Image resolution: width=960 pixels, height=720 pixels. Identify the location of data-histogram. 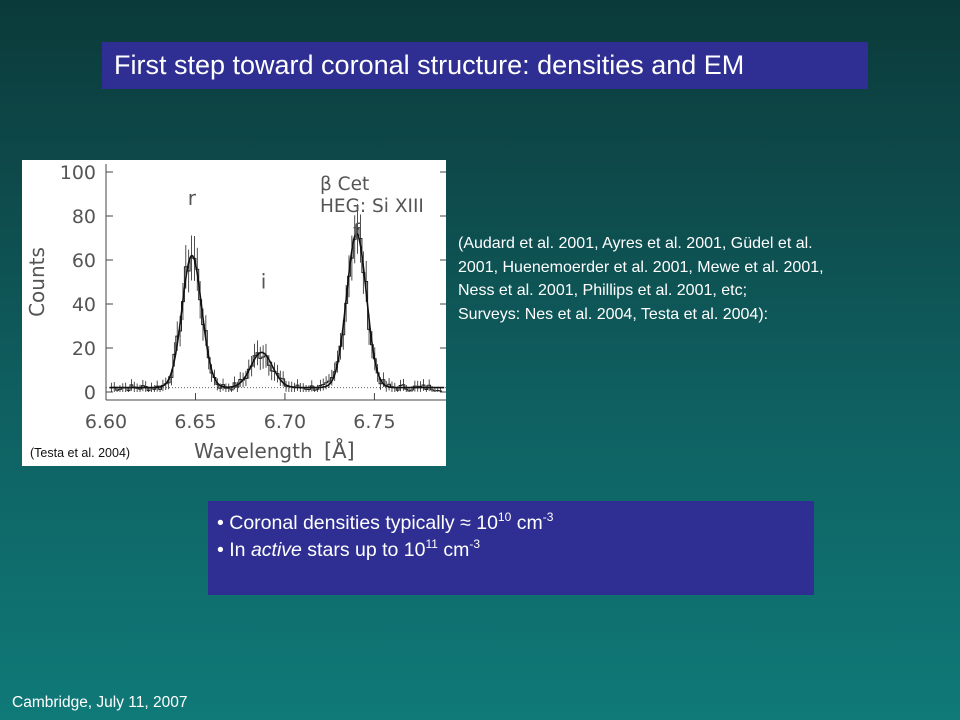
(276, 310).